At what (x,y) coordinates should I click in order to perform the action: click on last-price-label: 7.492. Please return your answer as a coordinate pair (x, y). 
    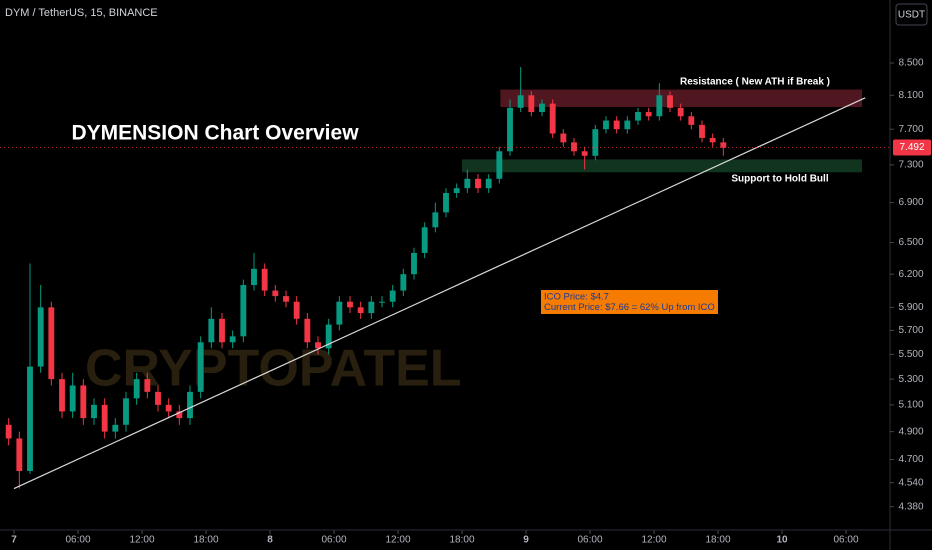
    Looking at the image, I should click on (911, 147).